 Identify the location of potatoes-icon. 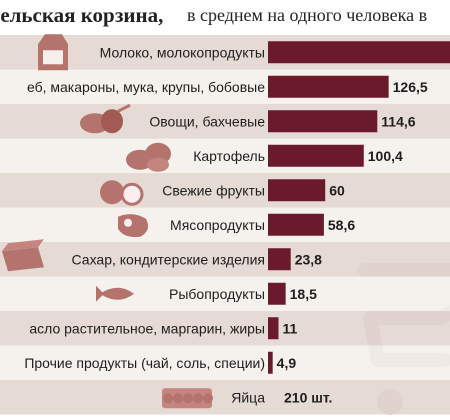
(148, 157).